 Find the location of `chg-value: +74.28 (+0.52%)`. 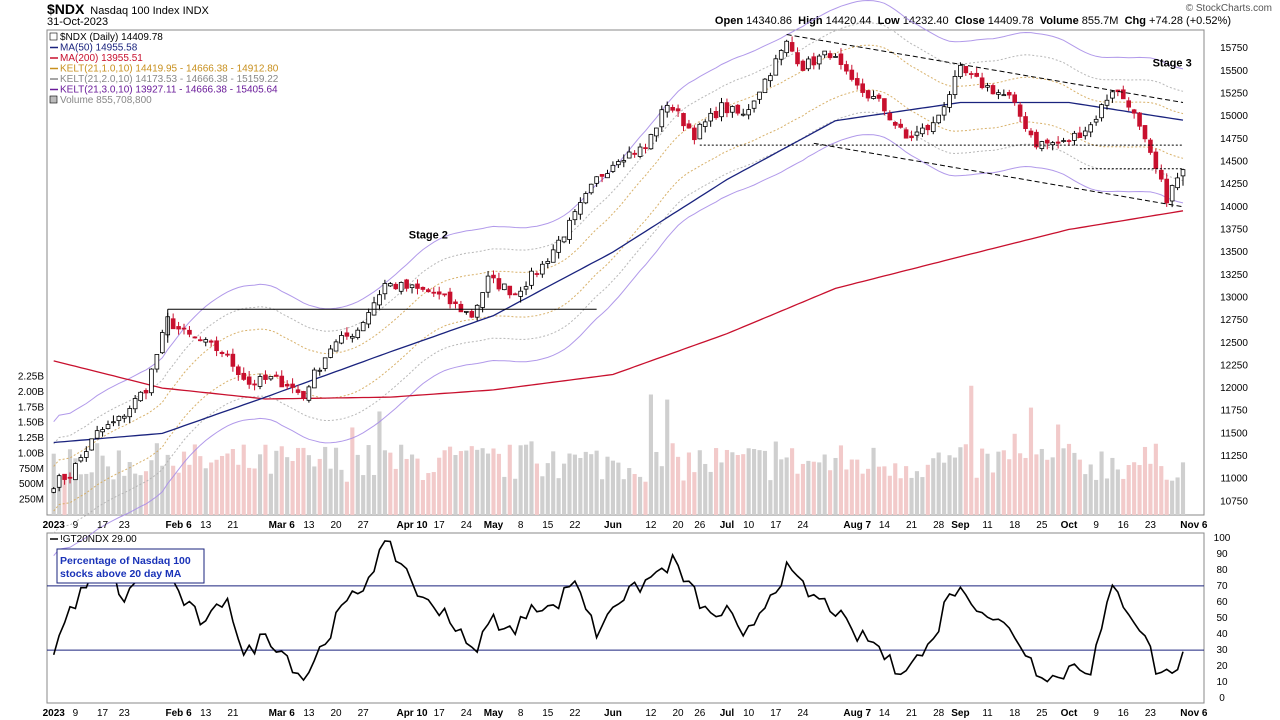

chg-value: +74.28 (+0.52%) is located at coordinates (1190, 21).